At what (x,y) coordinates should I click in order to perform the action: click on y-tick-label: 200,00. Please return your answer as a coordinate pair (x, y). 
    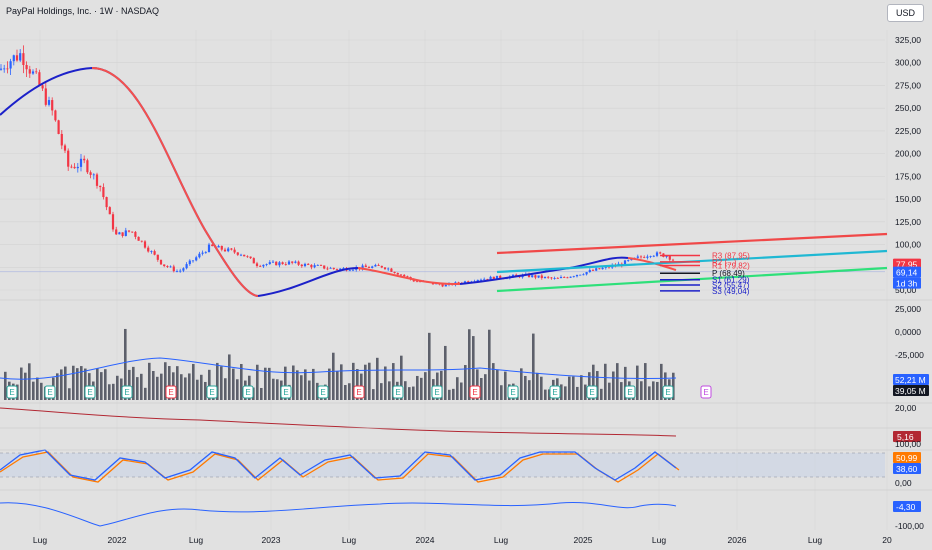
    Looking at the image, I should click on (908, 154).